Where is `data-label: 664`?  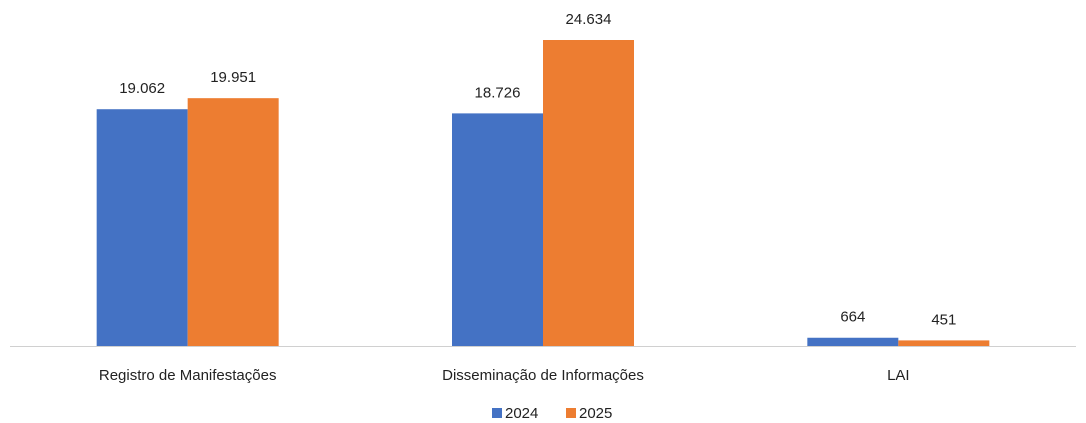
data-label: 664 is located at coordinates (852, 317).